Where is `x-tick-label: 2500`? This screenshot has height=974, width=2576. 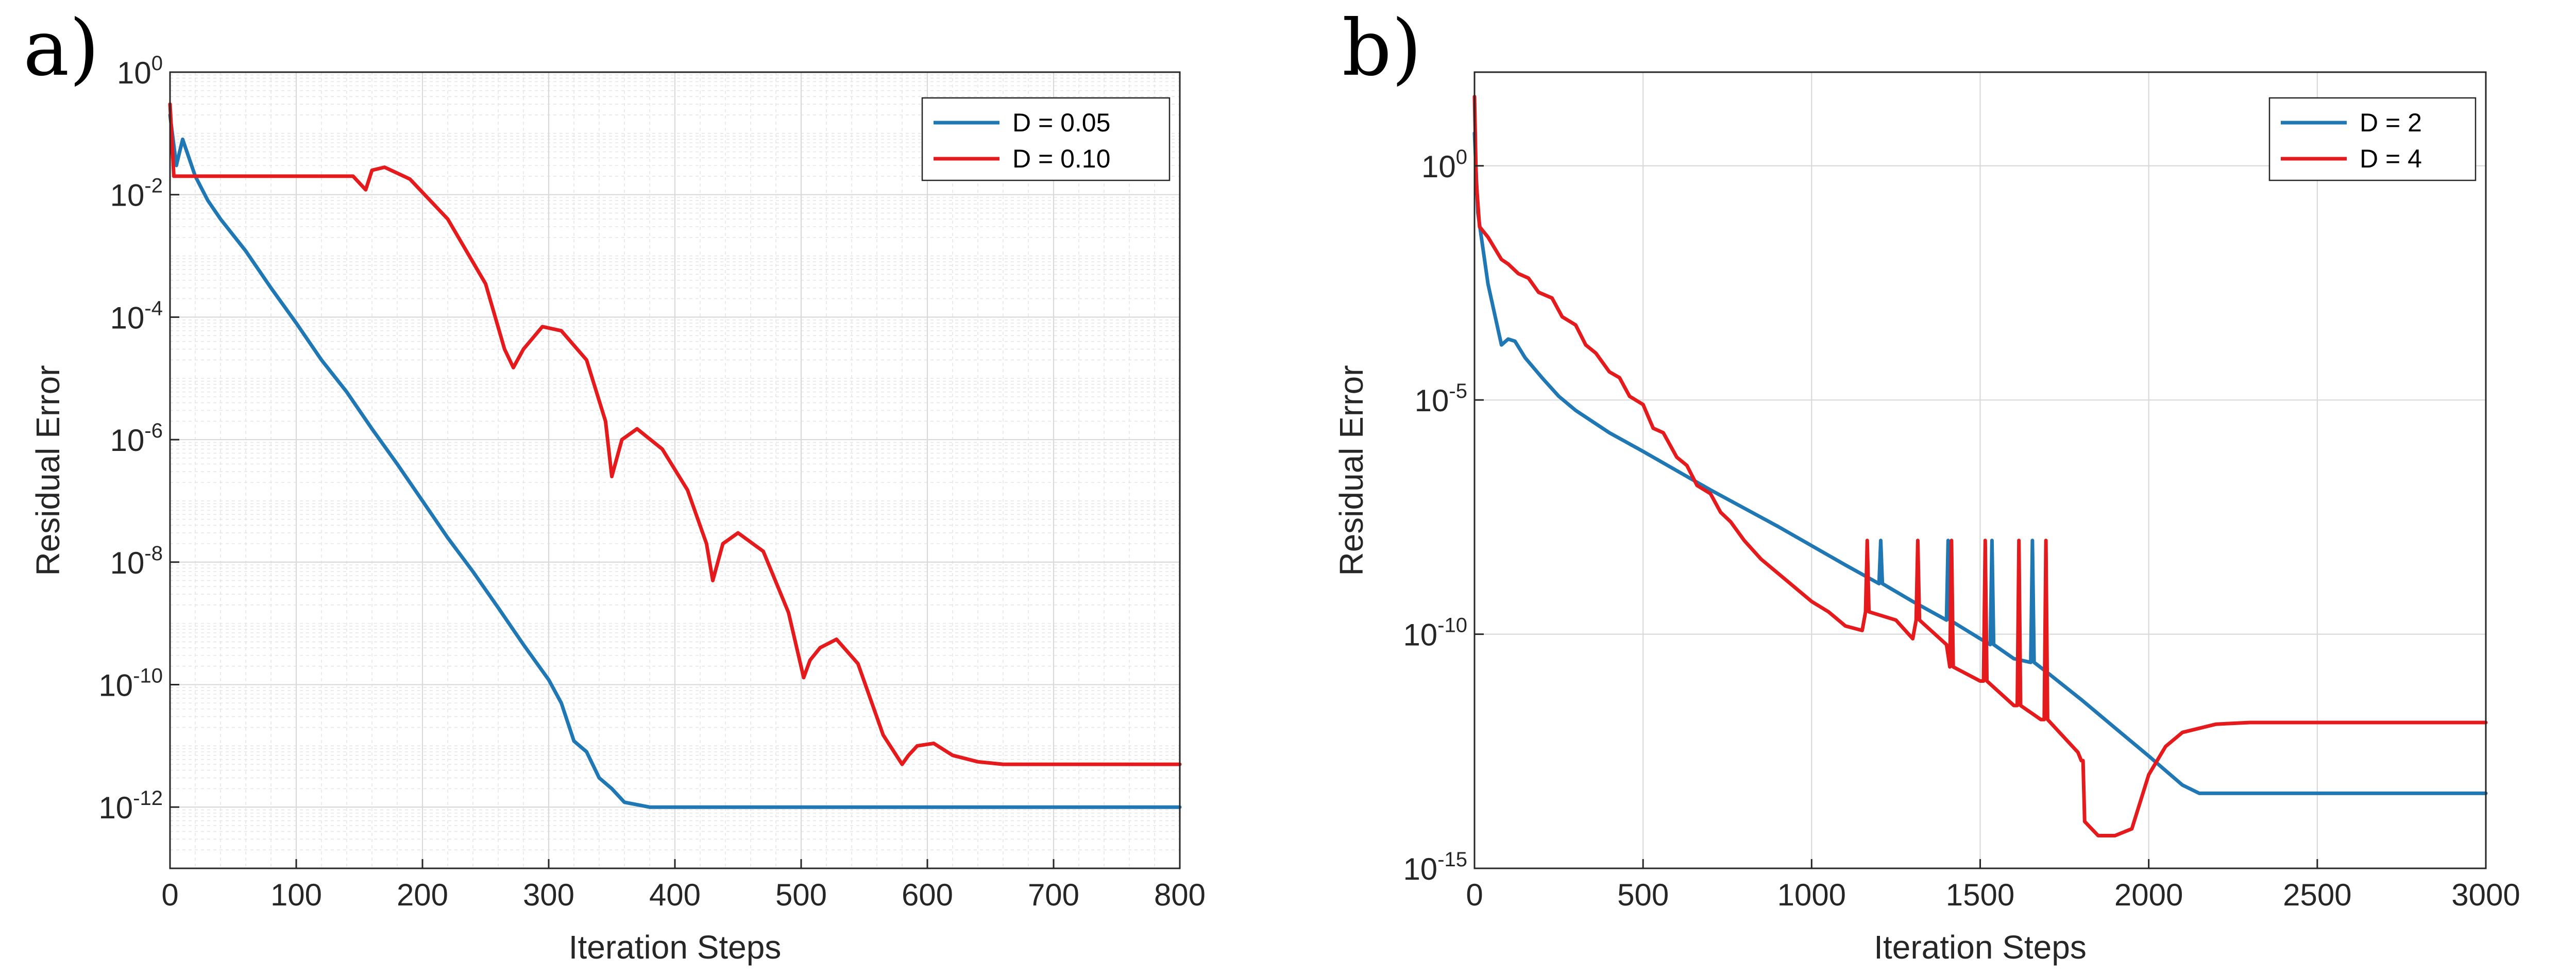
x-tick-label: 2500 is located at coordinates (2317, 895).